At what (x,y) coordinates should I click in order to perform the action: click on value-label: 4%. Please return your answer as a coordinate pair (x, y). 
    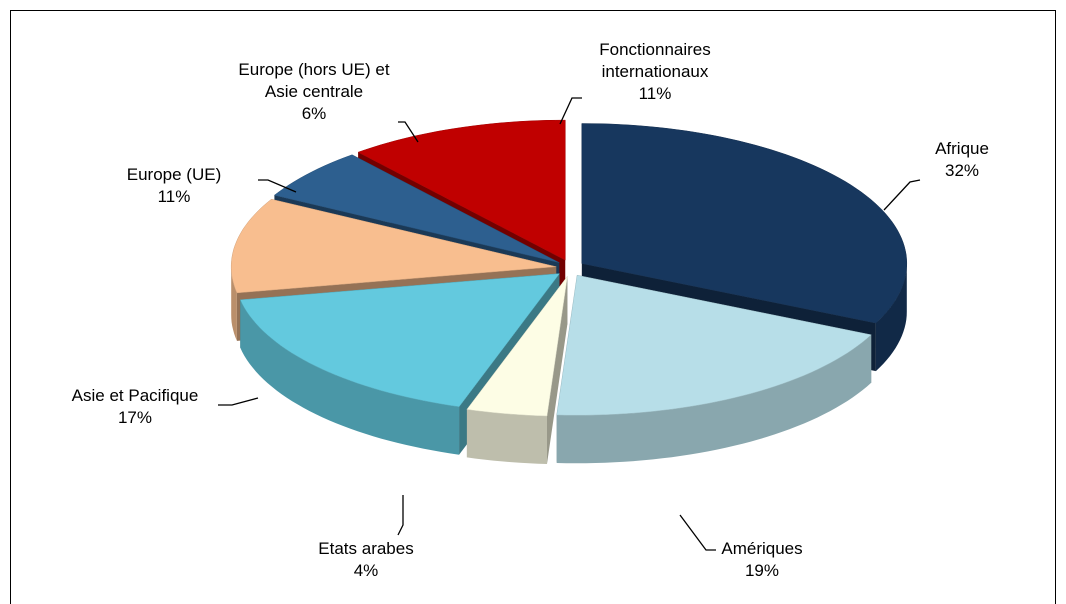
    Looking at the image, I should click on (366, 570).